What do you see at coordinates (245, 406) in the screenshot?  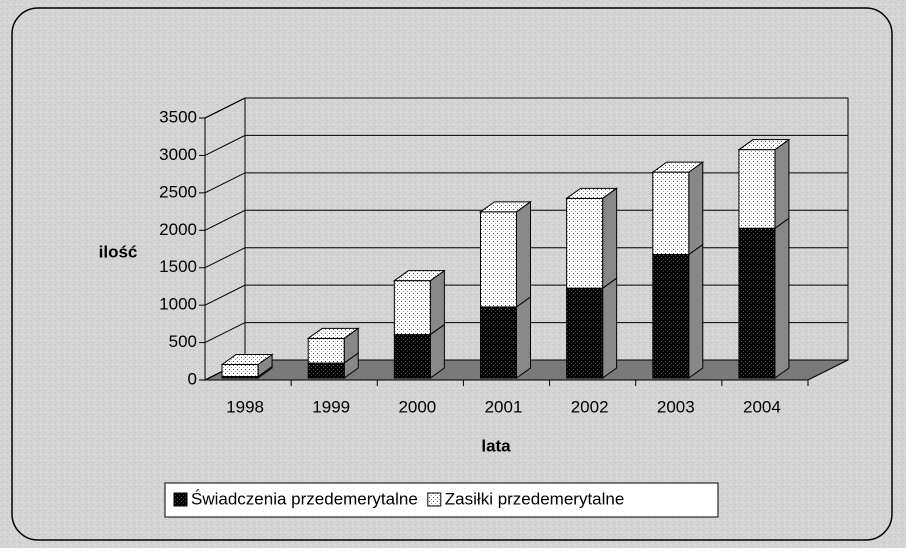 I see `x-tick-label: 1998` at bounding box center [245, 406].